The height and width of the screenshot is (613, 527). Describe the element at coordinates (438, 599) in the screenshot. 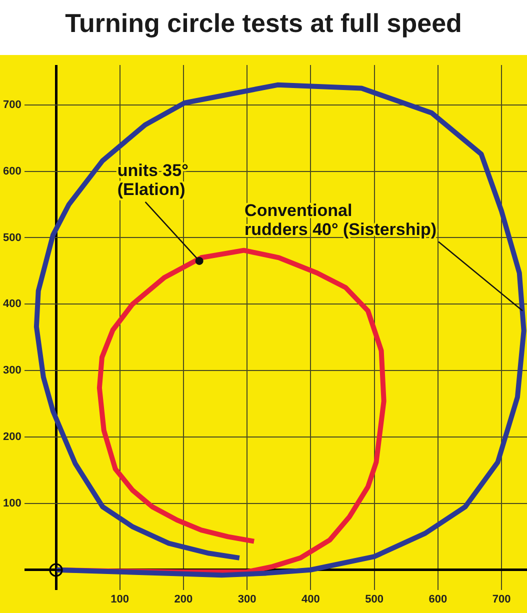

I see `x-tick-label: 600` at that location.